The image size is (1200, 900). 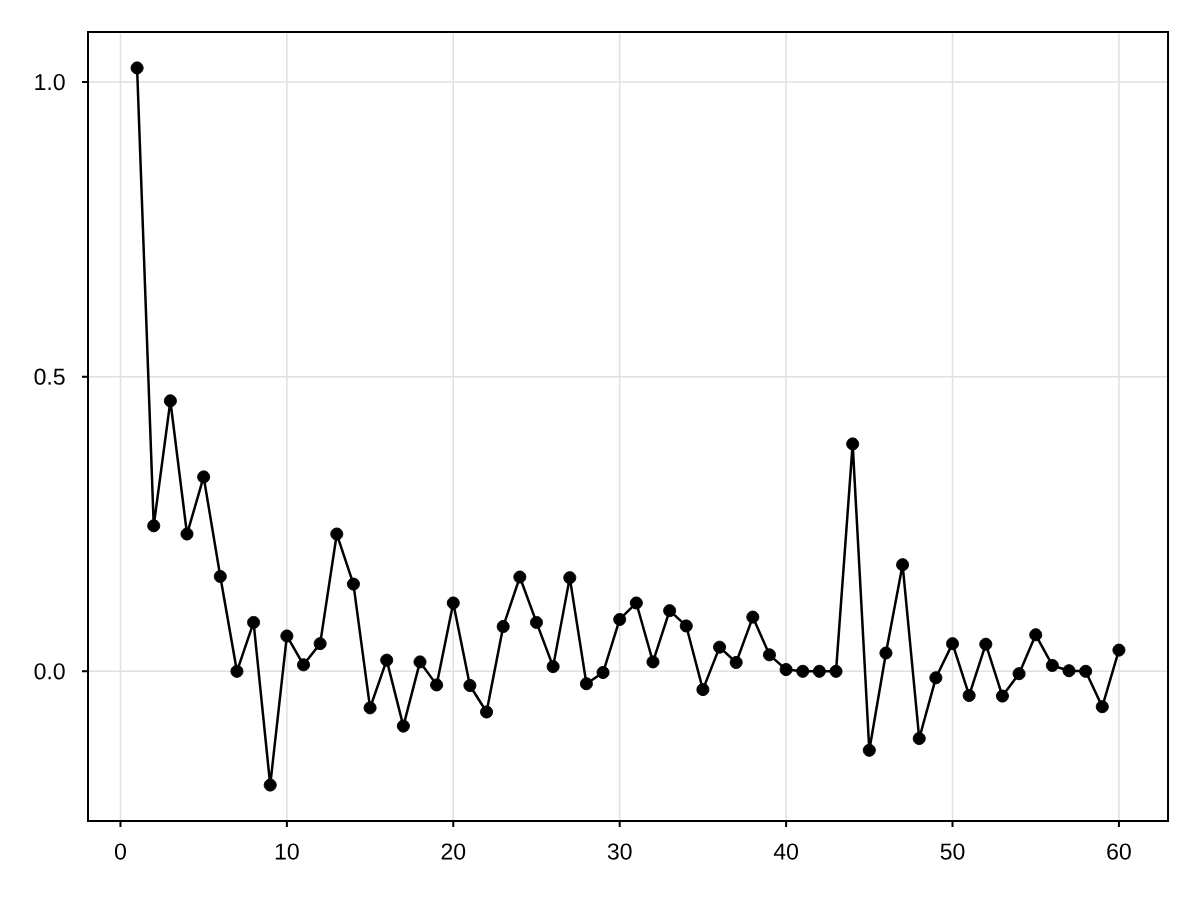 What do you see at coordinates (619, 851) in the screenshot?
I see `x-tick-label: 30` at bounding box center [619, 851].